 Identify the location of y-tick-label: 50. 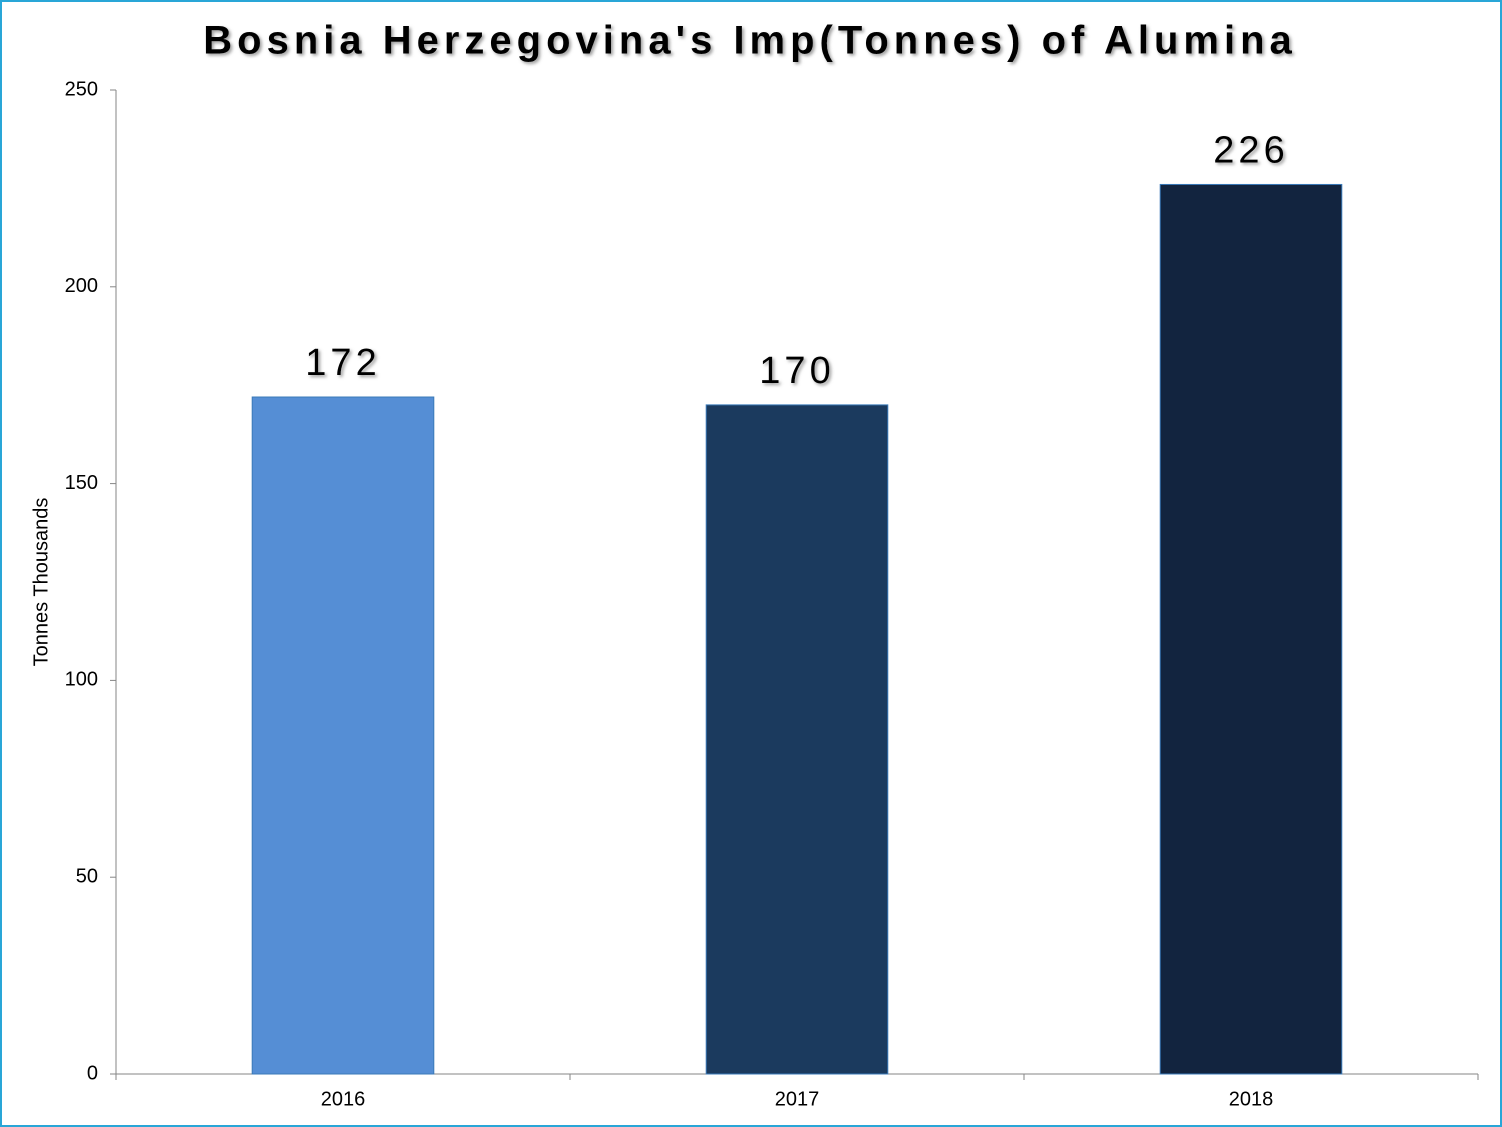
(87, 876).